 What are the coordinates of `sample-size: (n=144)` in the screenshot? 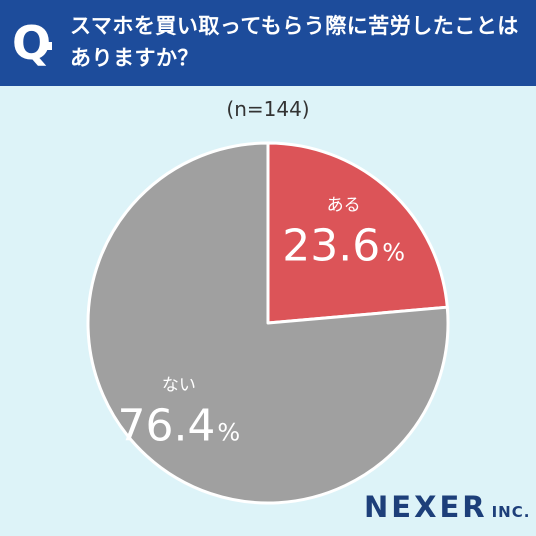 It's located at (268, 109).